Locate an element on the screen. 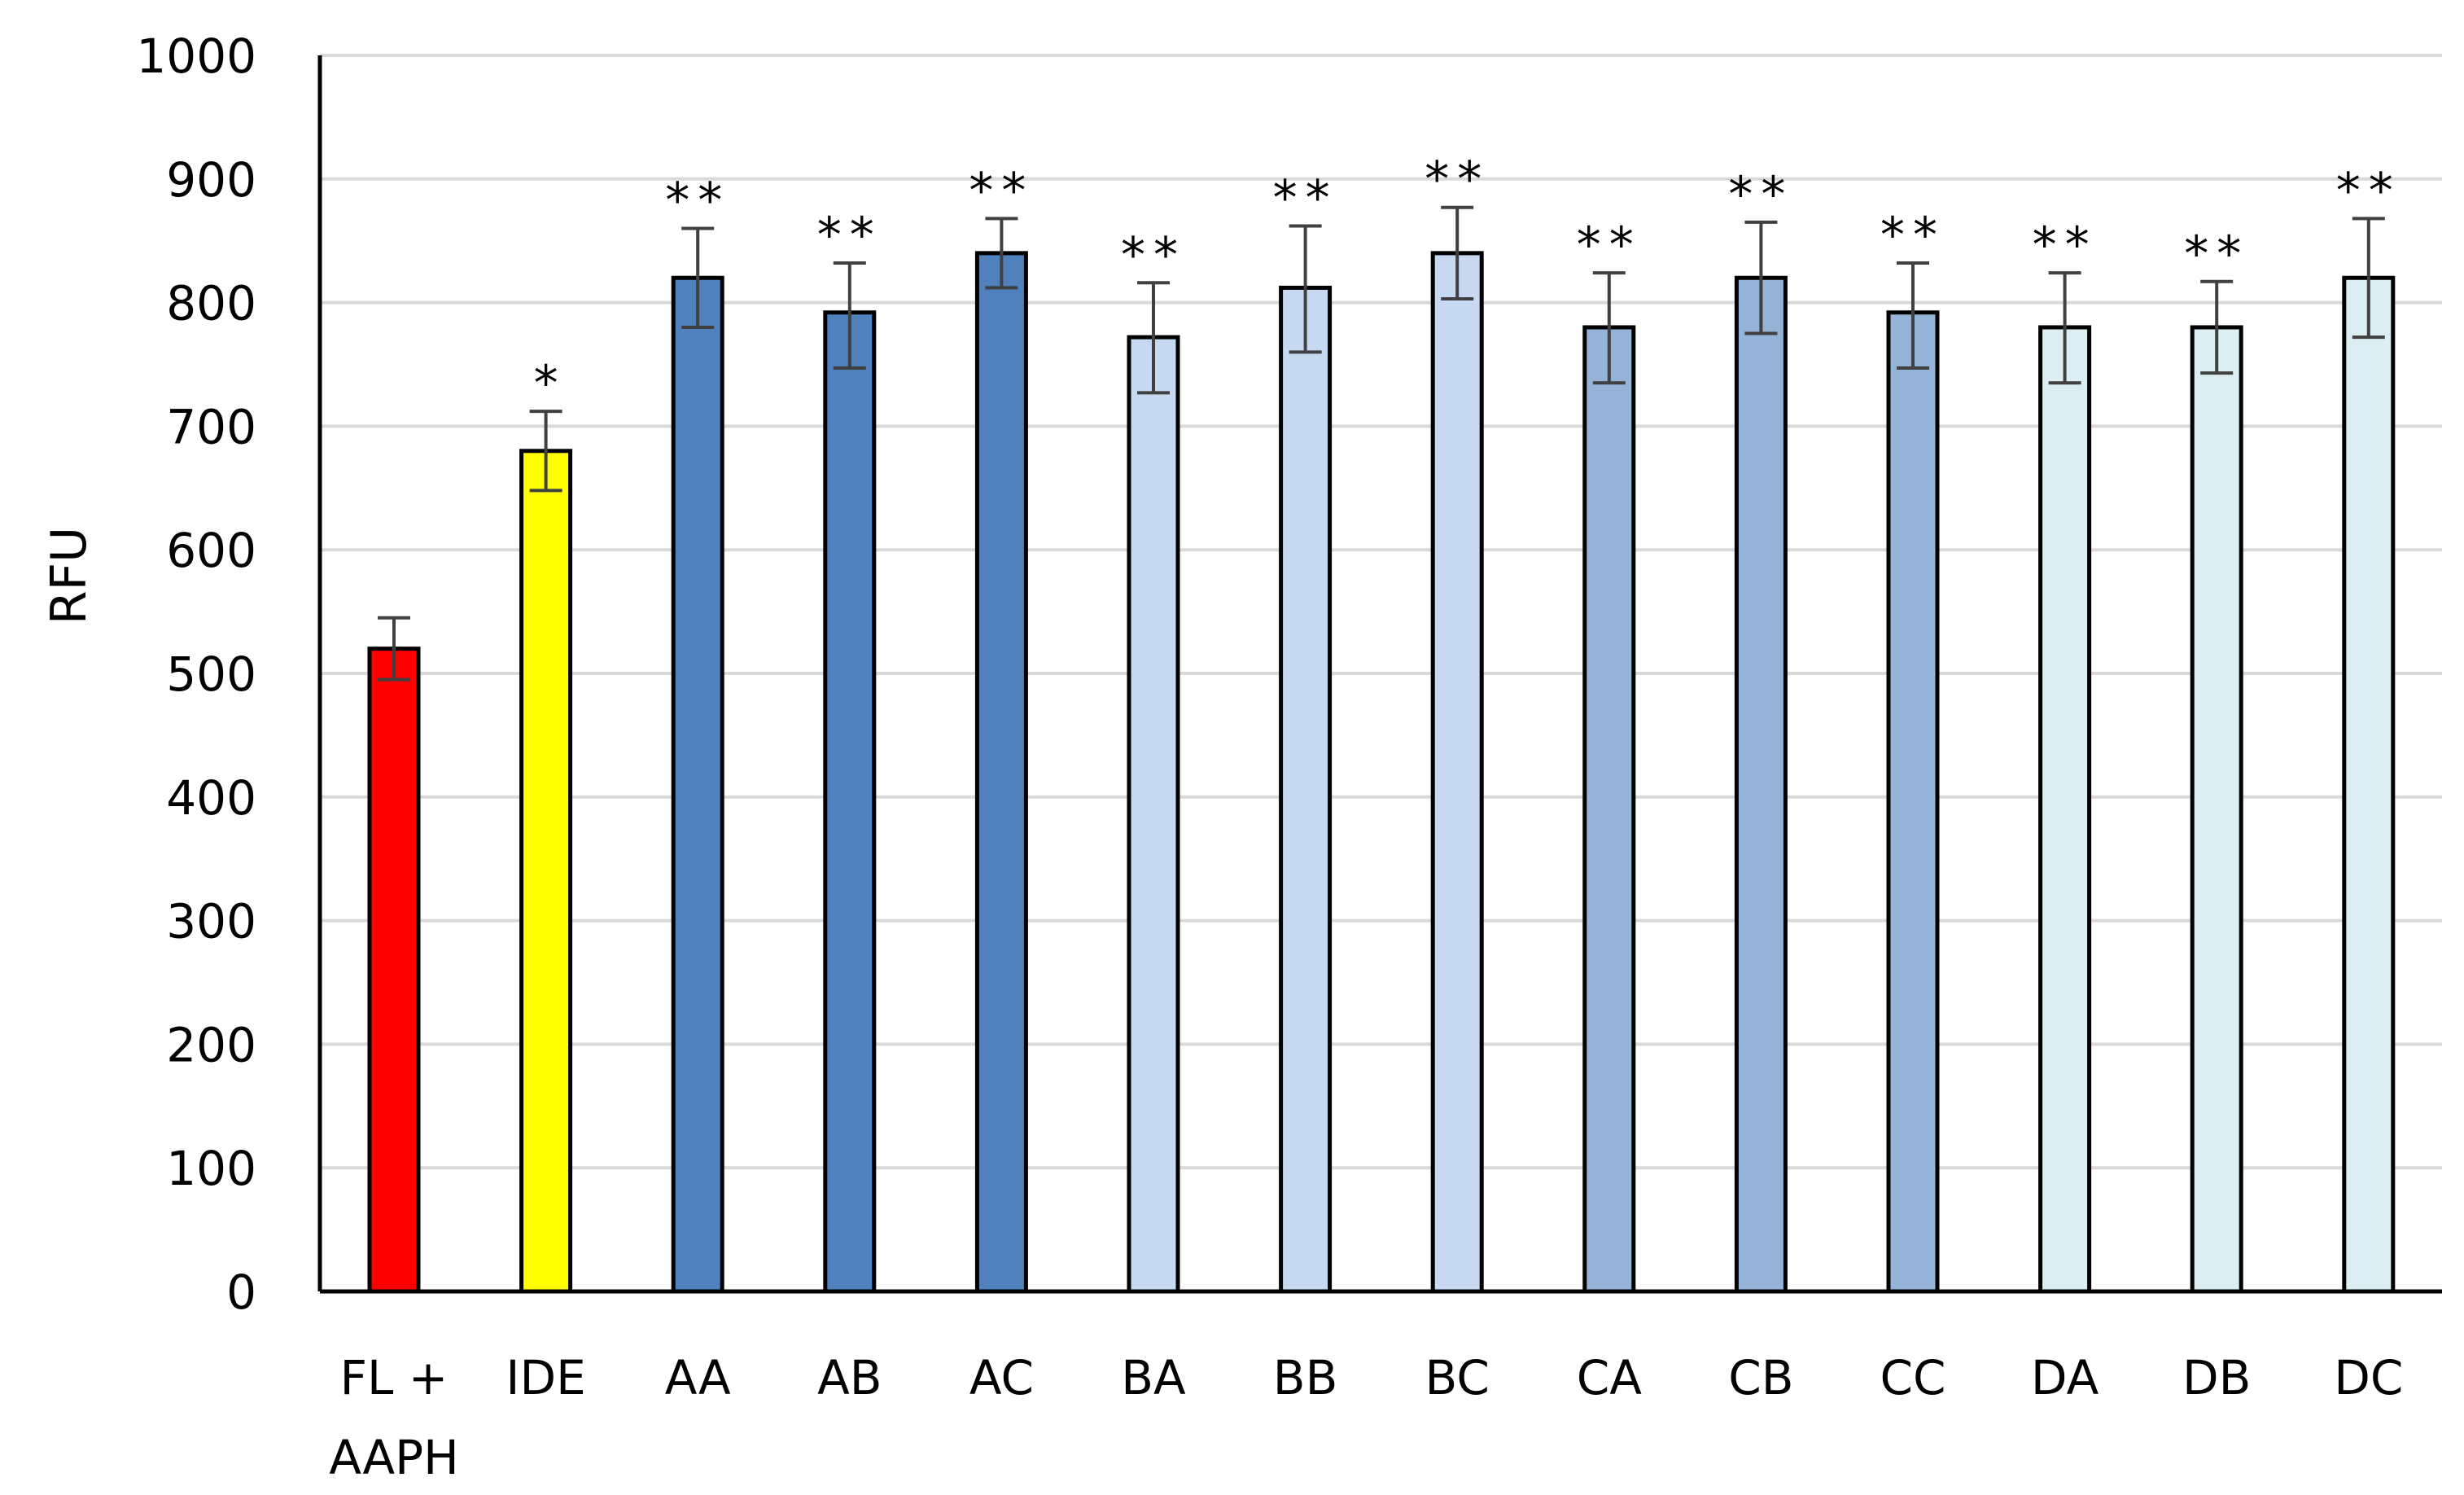 The width and height of the screenshot is (2464, 1495). significance-markers: *********** ******** ** **** is located at coordinates (1468, 281).